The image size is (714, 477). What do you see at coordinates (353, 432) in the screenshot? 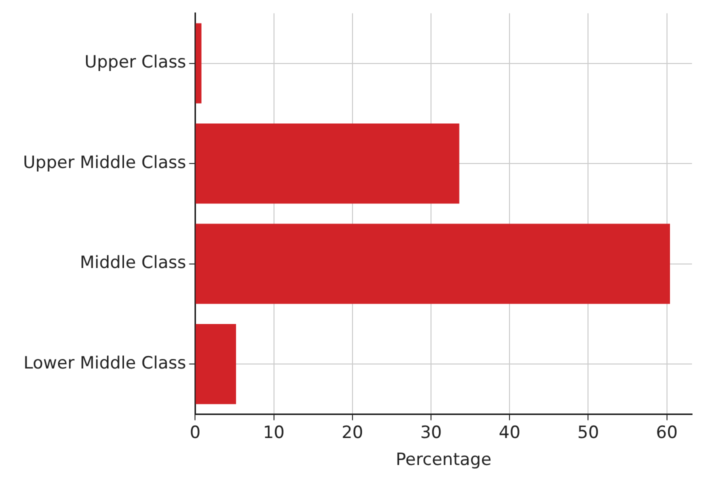
I see `x-tick-label: 20` at bounding box center [353, 432].